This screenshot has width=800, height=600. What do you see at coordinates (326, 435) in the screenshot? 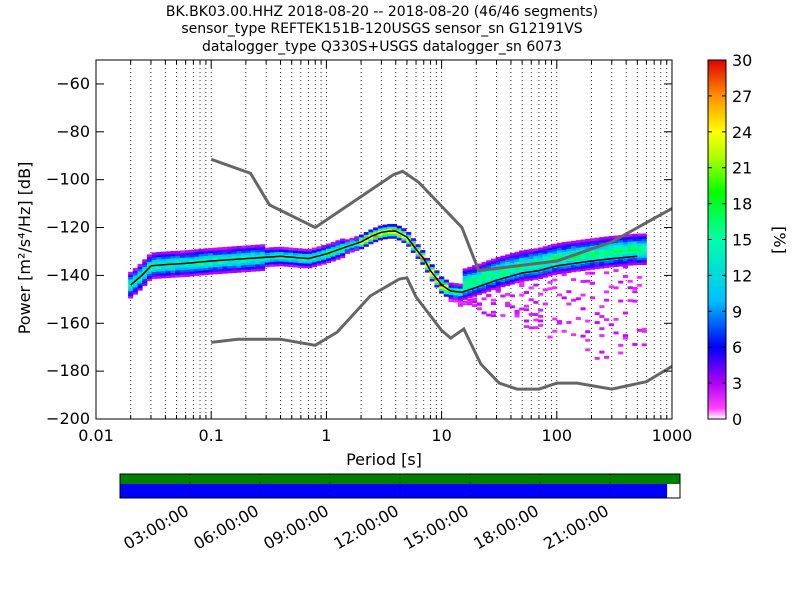
I see `x-tick-label: 1` at bounding box center [326, 435].